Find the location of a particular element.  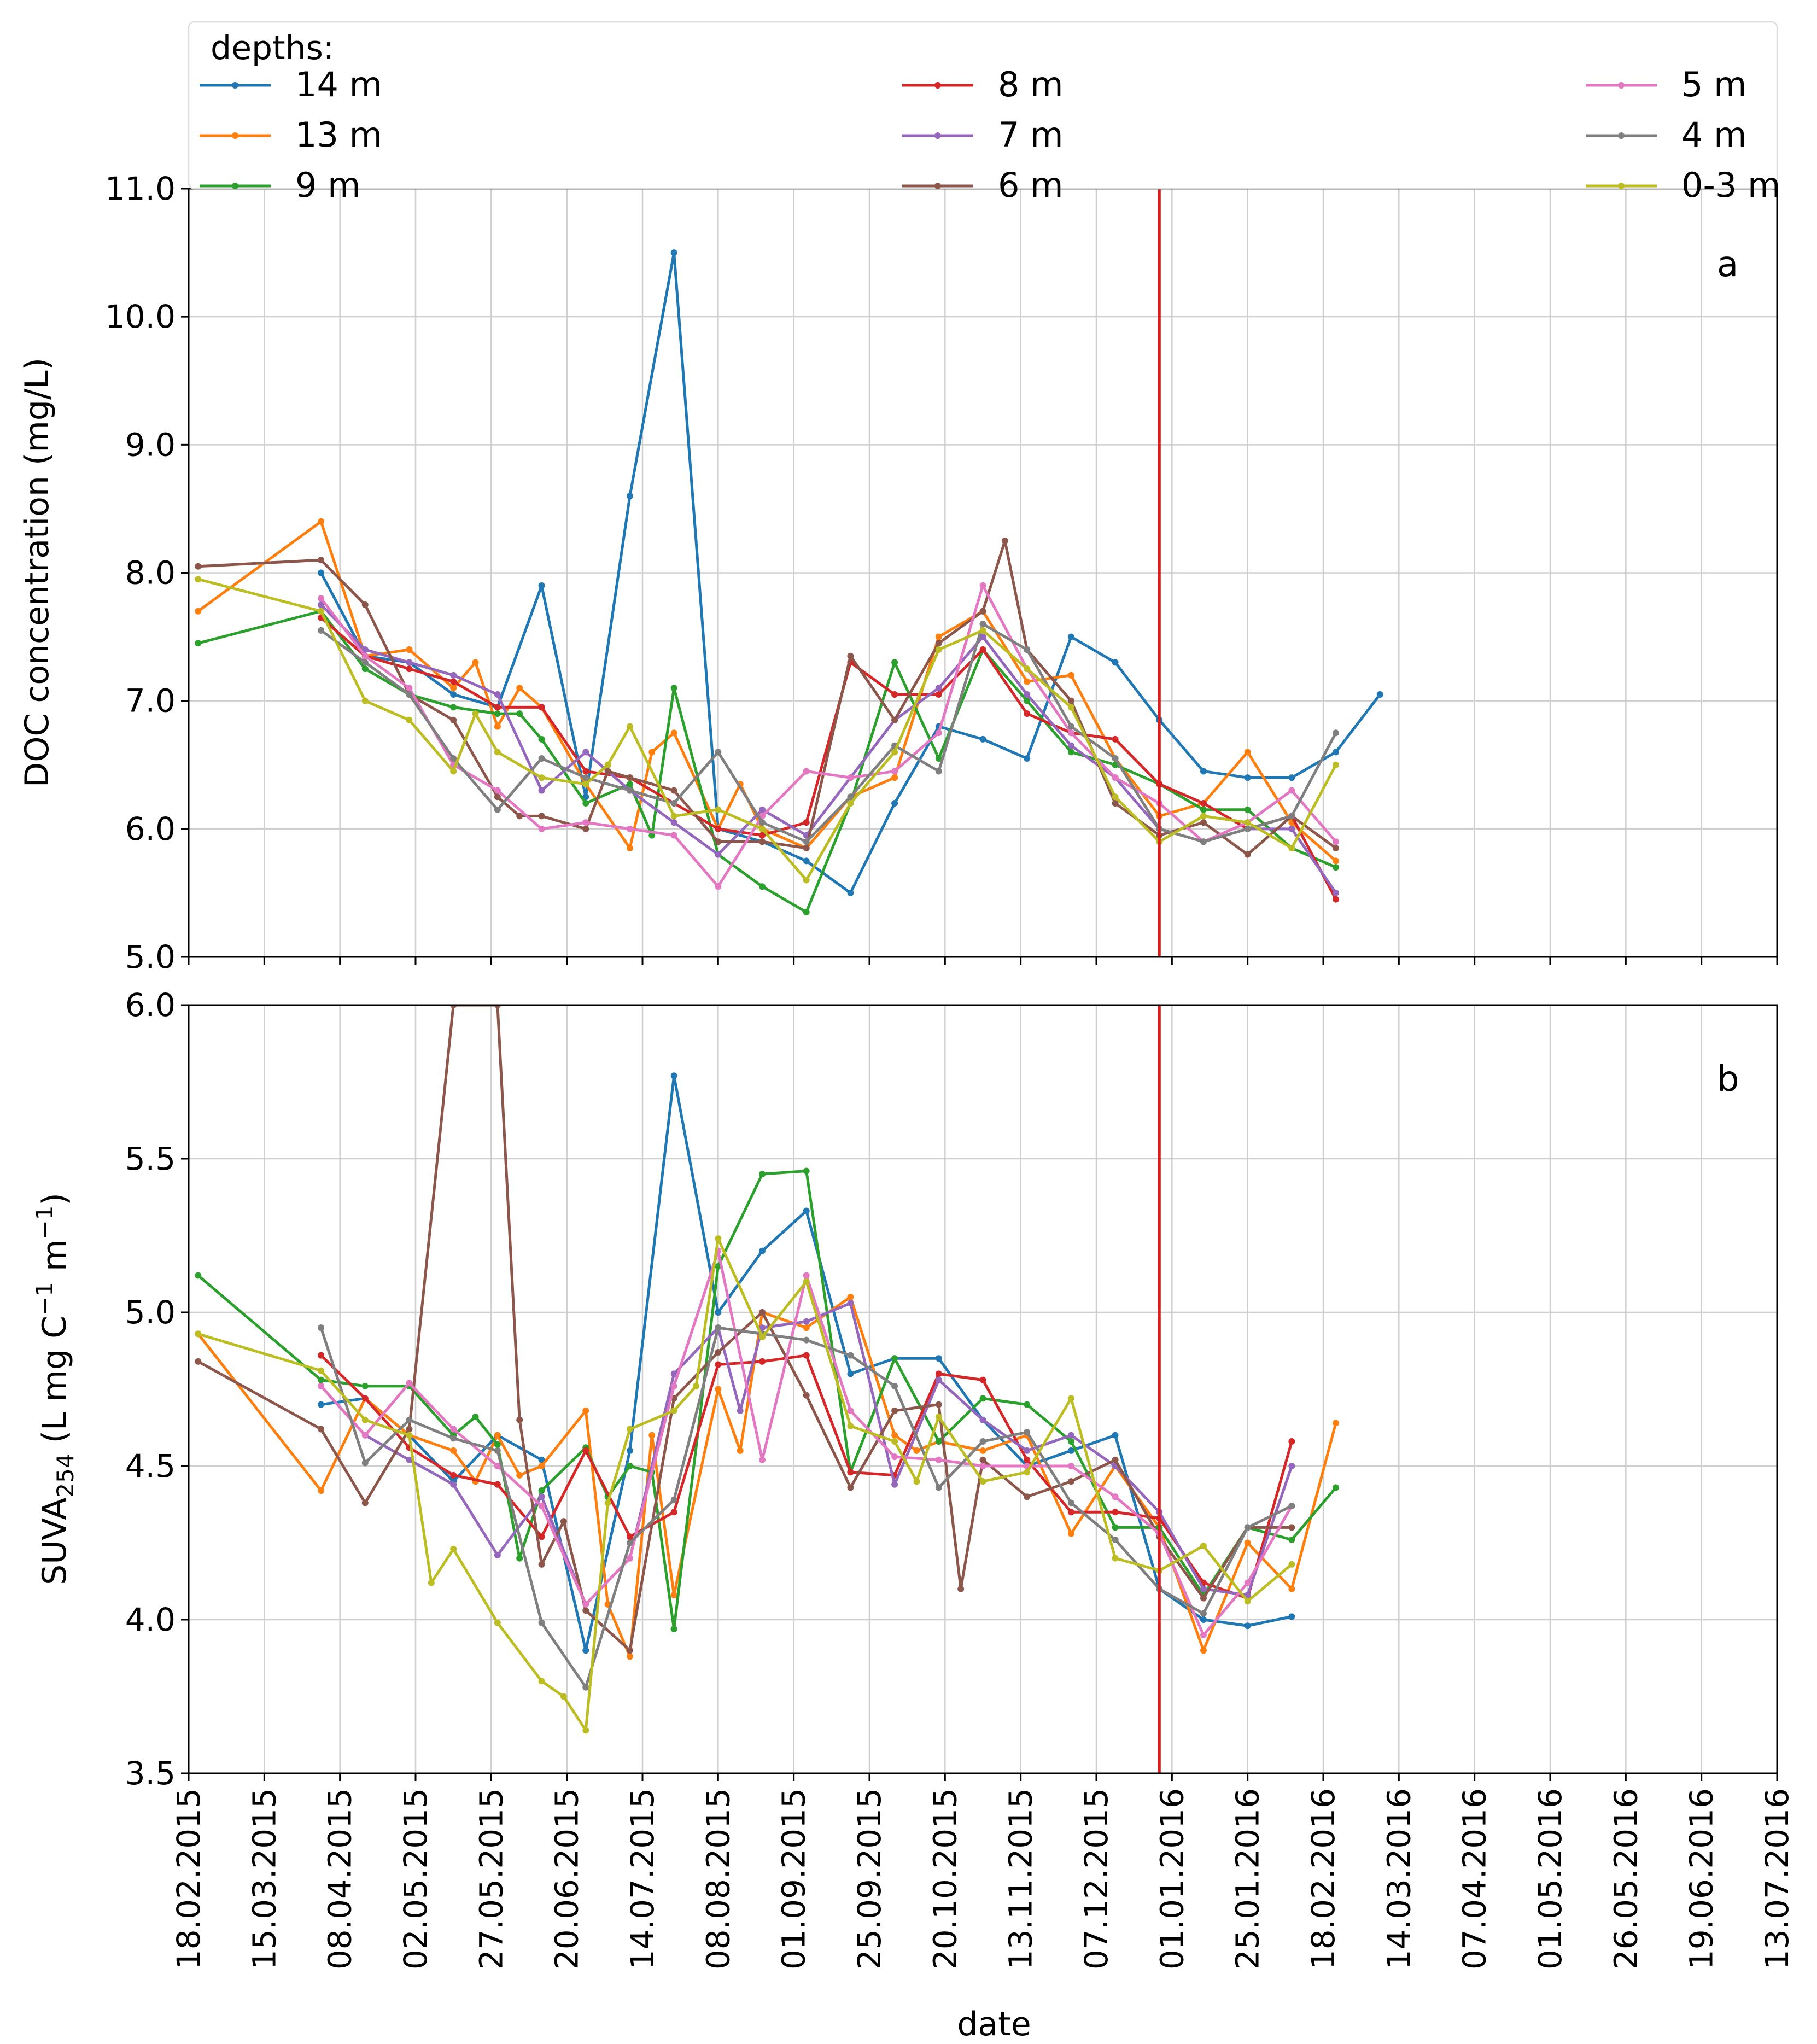

x-tick-label: 08.04.2015 is located at coordinates (340, 1879).